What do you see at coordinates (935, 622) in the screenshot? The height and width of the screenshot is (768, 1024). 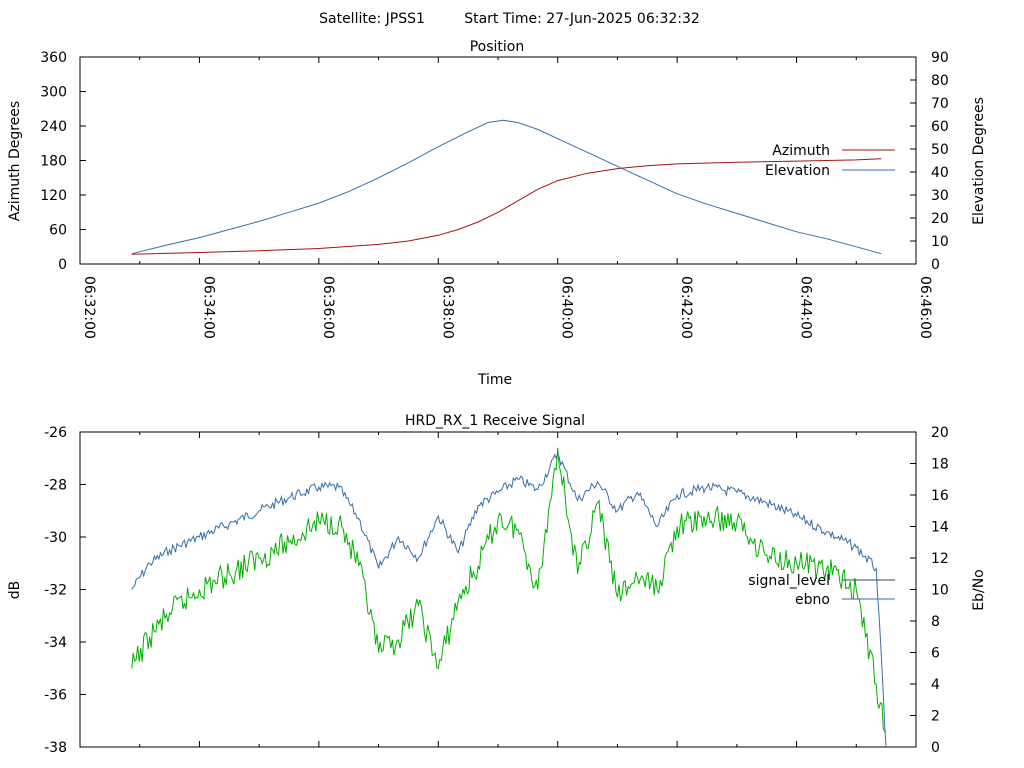 I see `y2-tick-label: 8` at bounding box center [935, 622].